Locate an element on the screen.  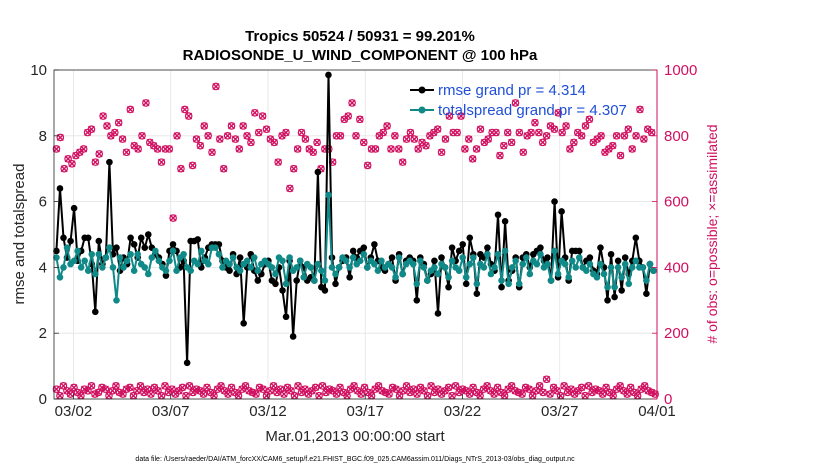
legend-spread-label: totalspread grand pr = 4.307 is located at coordinates (532, 110).